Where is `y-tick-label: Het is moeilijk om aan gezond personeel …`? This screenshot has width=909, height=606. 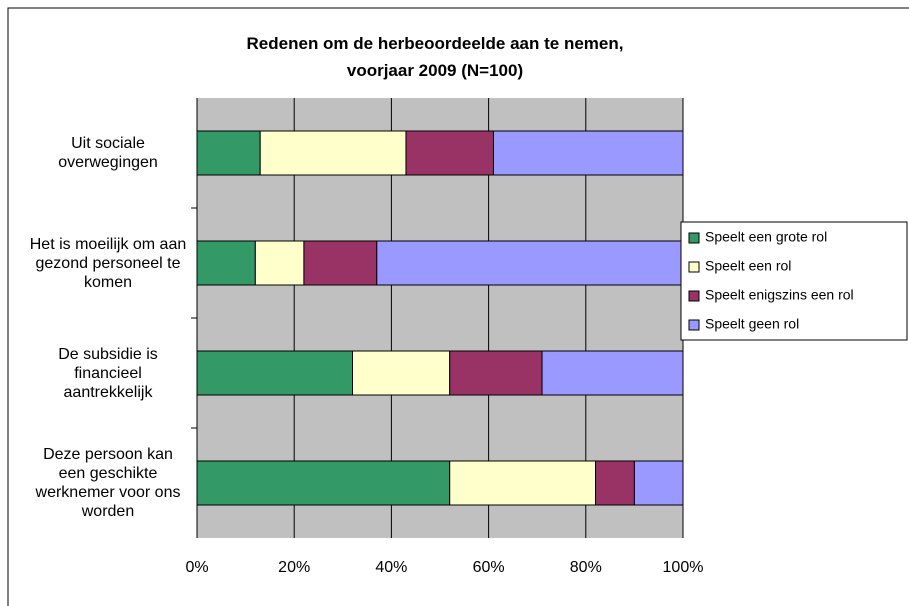
y-tick-label: Het is moeilijk om aan gezond personeel … is located at coordinates (108, 263).